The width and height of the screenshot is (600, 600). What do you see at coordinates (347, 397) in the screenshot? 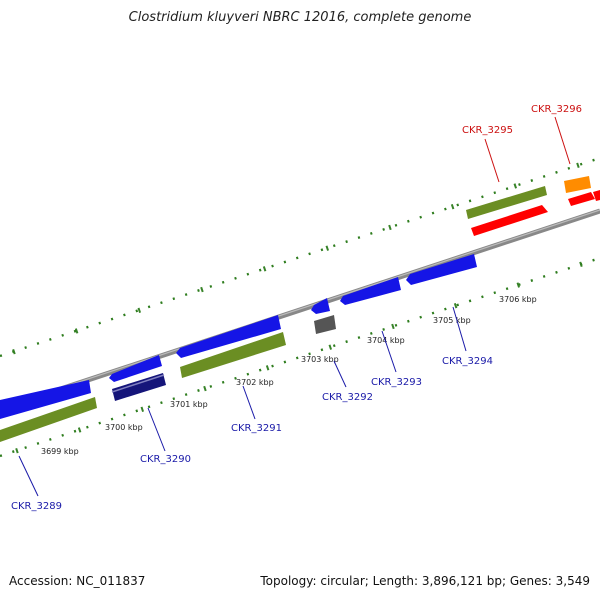
I see `gene-label-CKR_3292: CKR_3292` at bounding box center [347, 397].